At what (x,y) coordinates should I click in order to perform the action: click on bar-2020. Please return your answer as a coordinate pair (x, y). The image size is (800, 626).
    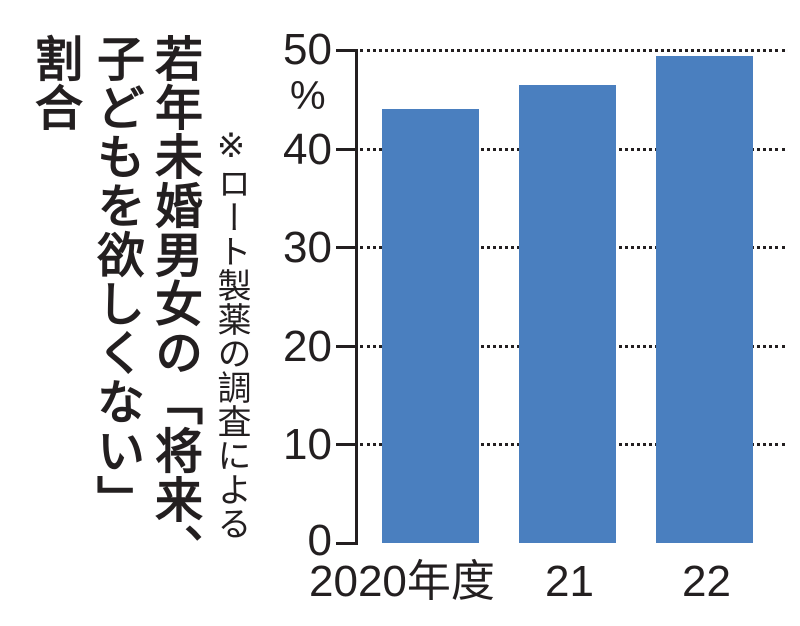
    Looking at the image, I should click on (430, 326).